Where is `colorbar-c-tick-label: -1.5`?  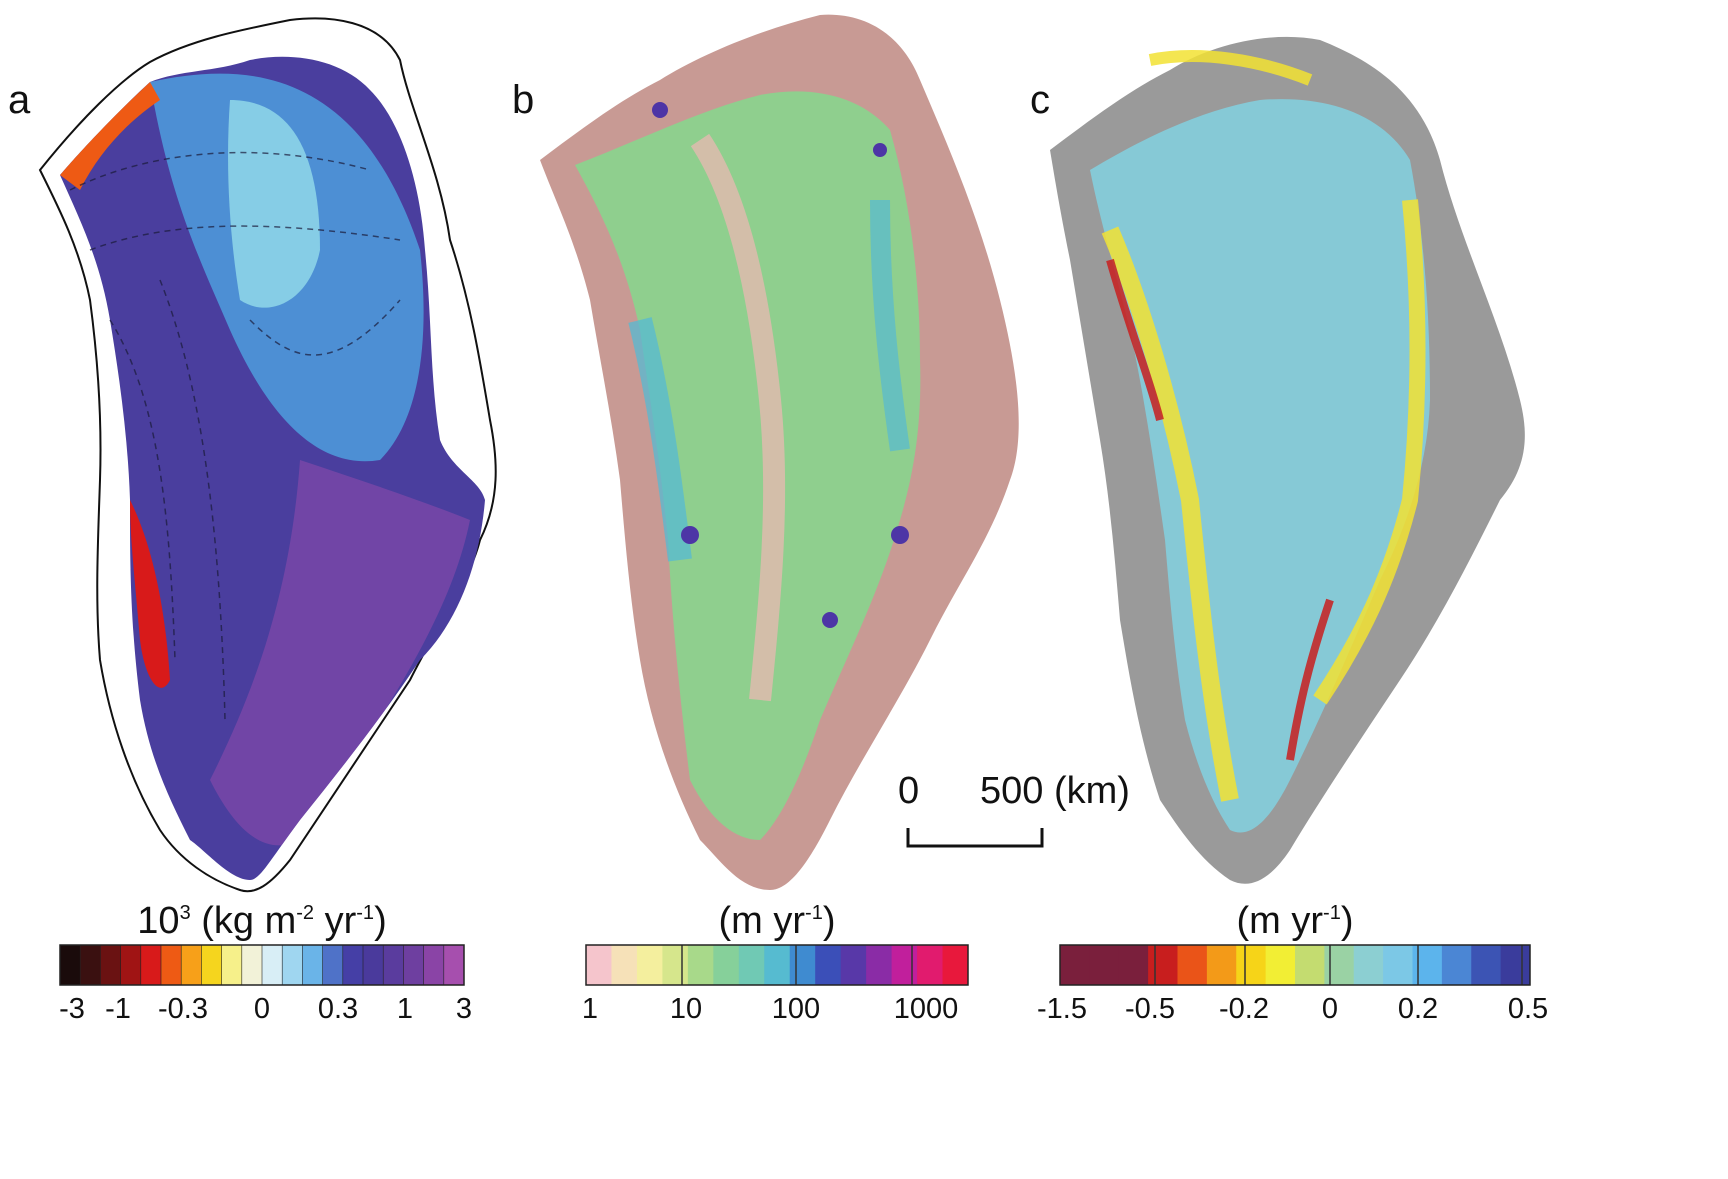 colorbar-c-tick-label: -1.5 is located at coordinates (1062, 1009).